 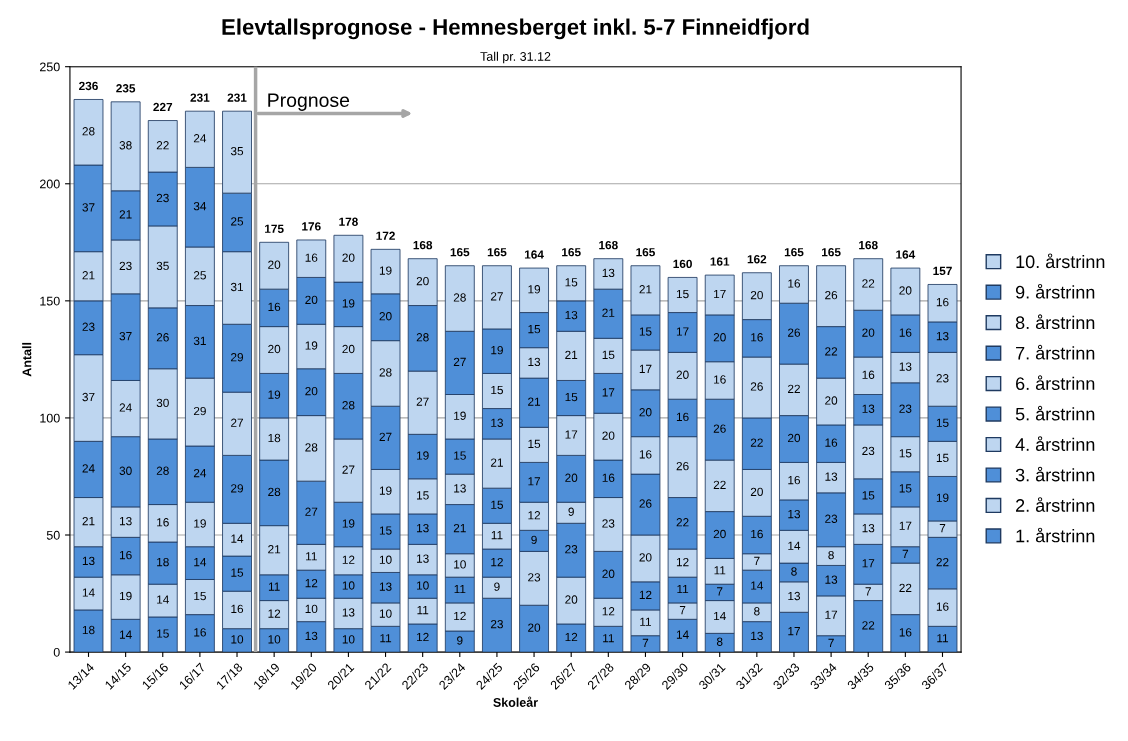 What do you see at coordinates (311, 226) in the screenshot?
I see `total-label: 176` at bounding box center [311, 226].